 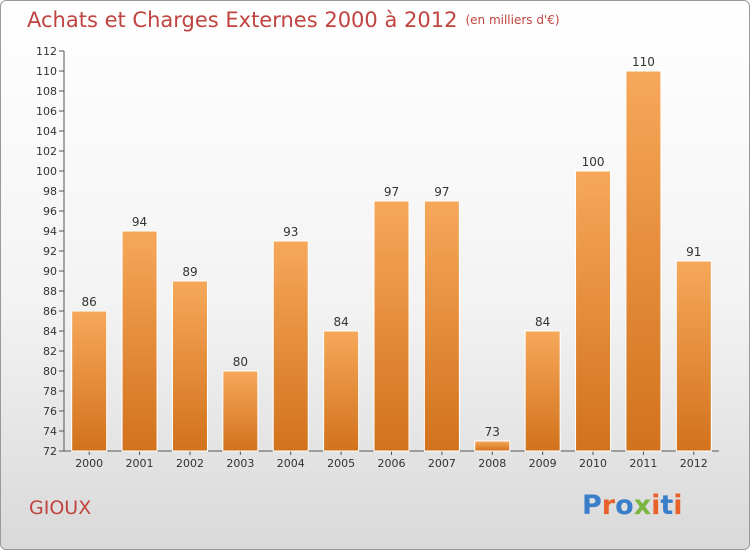 What do you see at coordinates (291, 463) in the screenshot?
I see `x-tick-label: 2004` at bounding box center [291, 463].